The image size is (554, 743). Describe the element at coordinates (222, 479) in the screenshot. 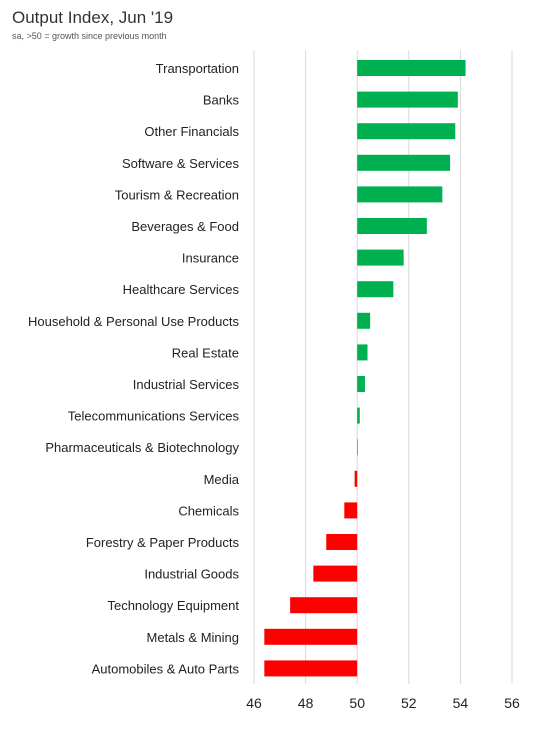

I see `category-label: Media` at that location.